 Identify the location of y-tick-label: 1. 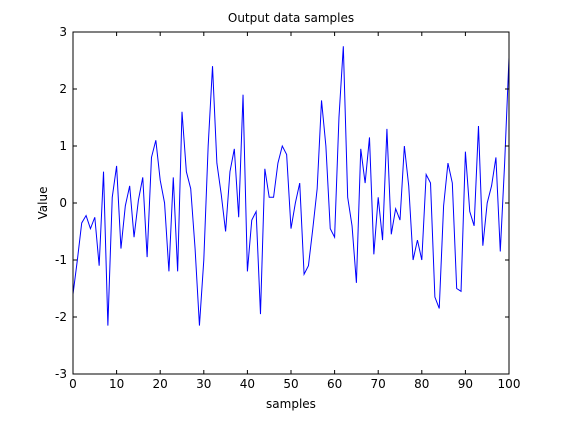
(63, 146).